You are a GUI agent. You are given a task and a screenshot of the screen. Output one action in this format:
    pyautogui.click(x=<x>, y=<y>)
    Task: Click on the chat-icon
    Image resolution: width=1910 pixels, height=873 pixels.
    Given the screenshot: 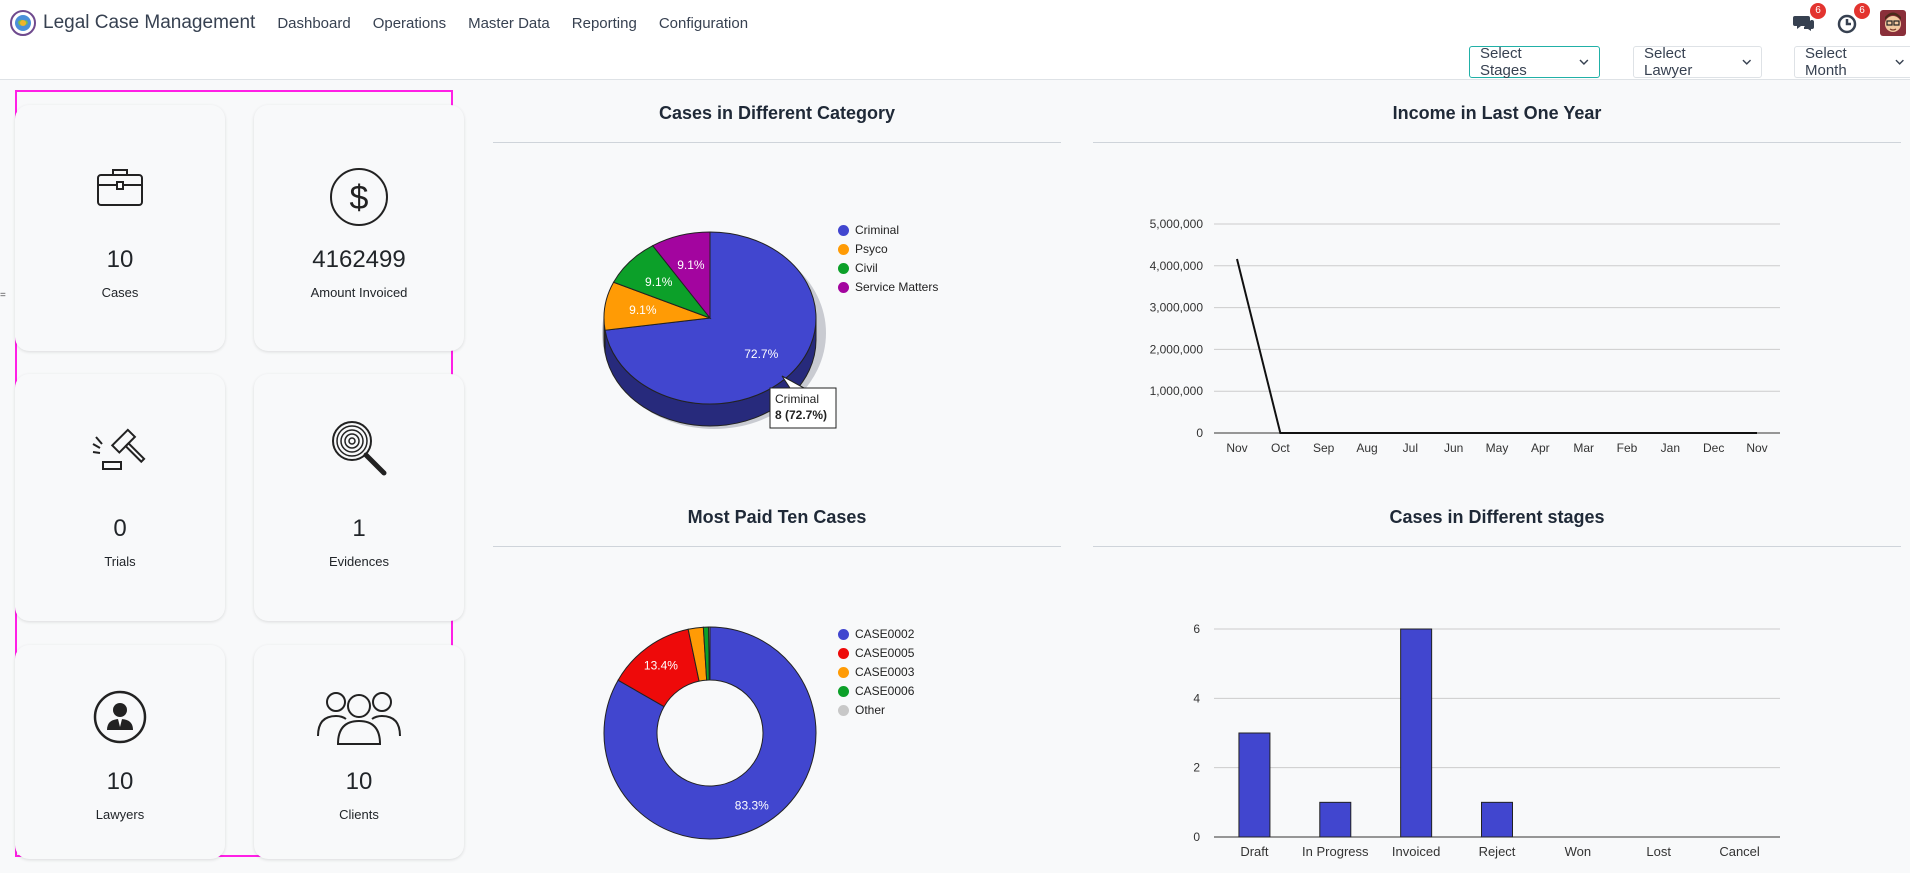 What is the action you would take?
    pyautogui.click(x=1803, y=23)
    